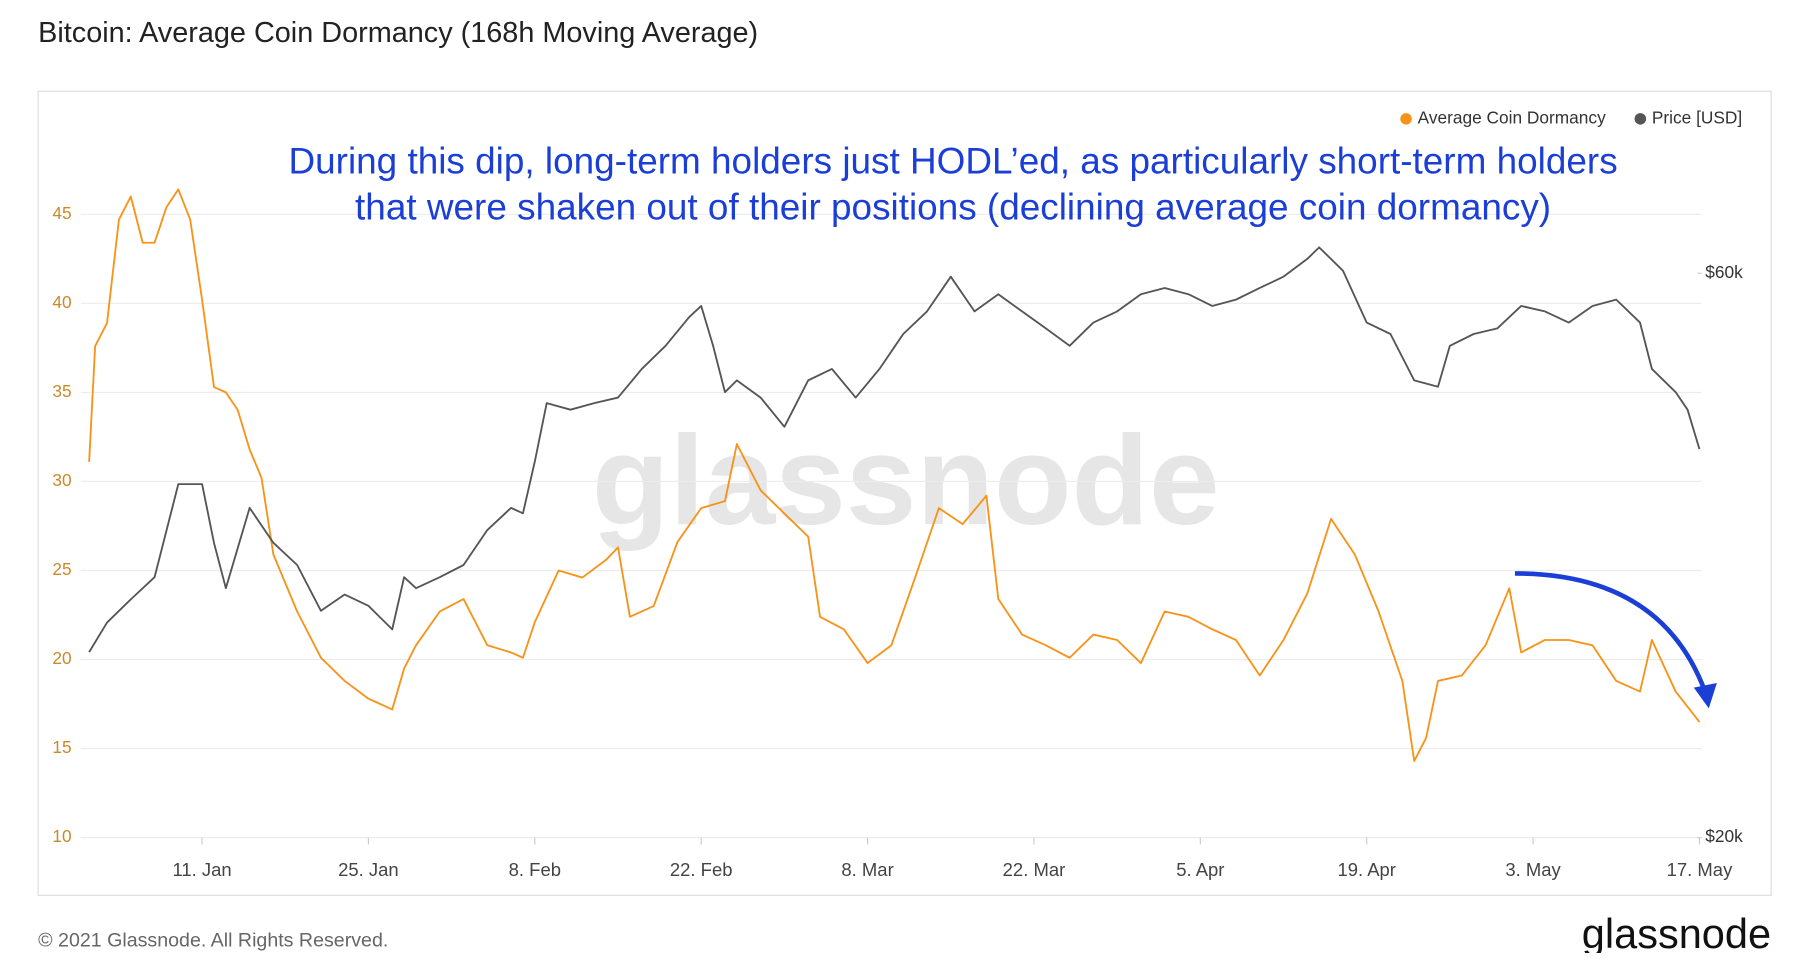  What do you see at coordinates (1724, 836) in the screenshot?
I see `y2-tick-label: $20k` at bounding box center [1724, 836].